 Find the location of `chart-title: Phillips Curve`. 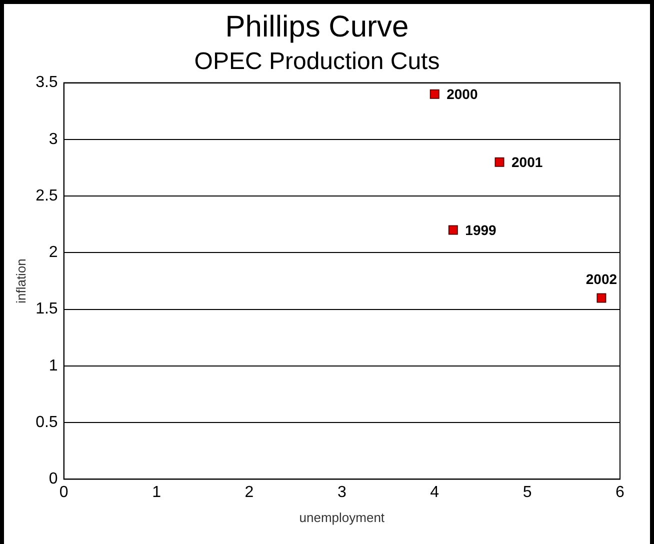

chart-title: Phillips Curve is located at coordinates (317, 27).